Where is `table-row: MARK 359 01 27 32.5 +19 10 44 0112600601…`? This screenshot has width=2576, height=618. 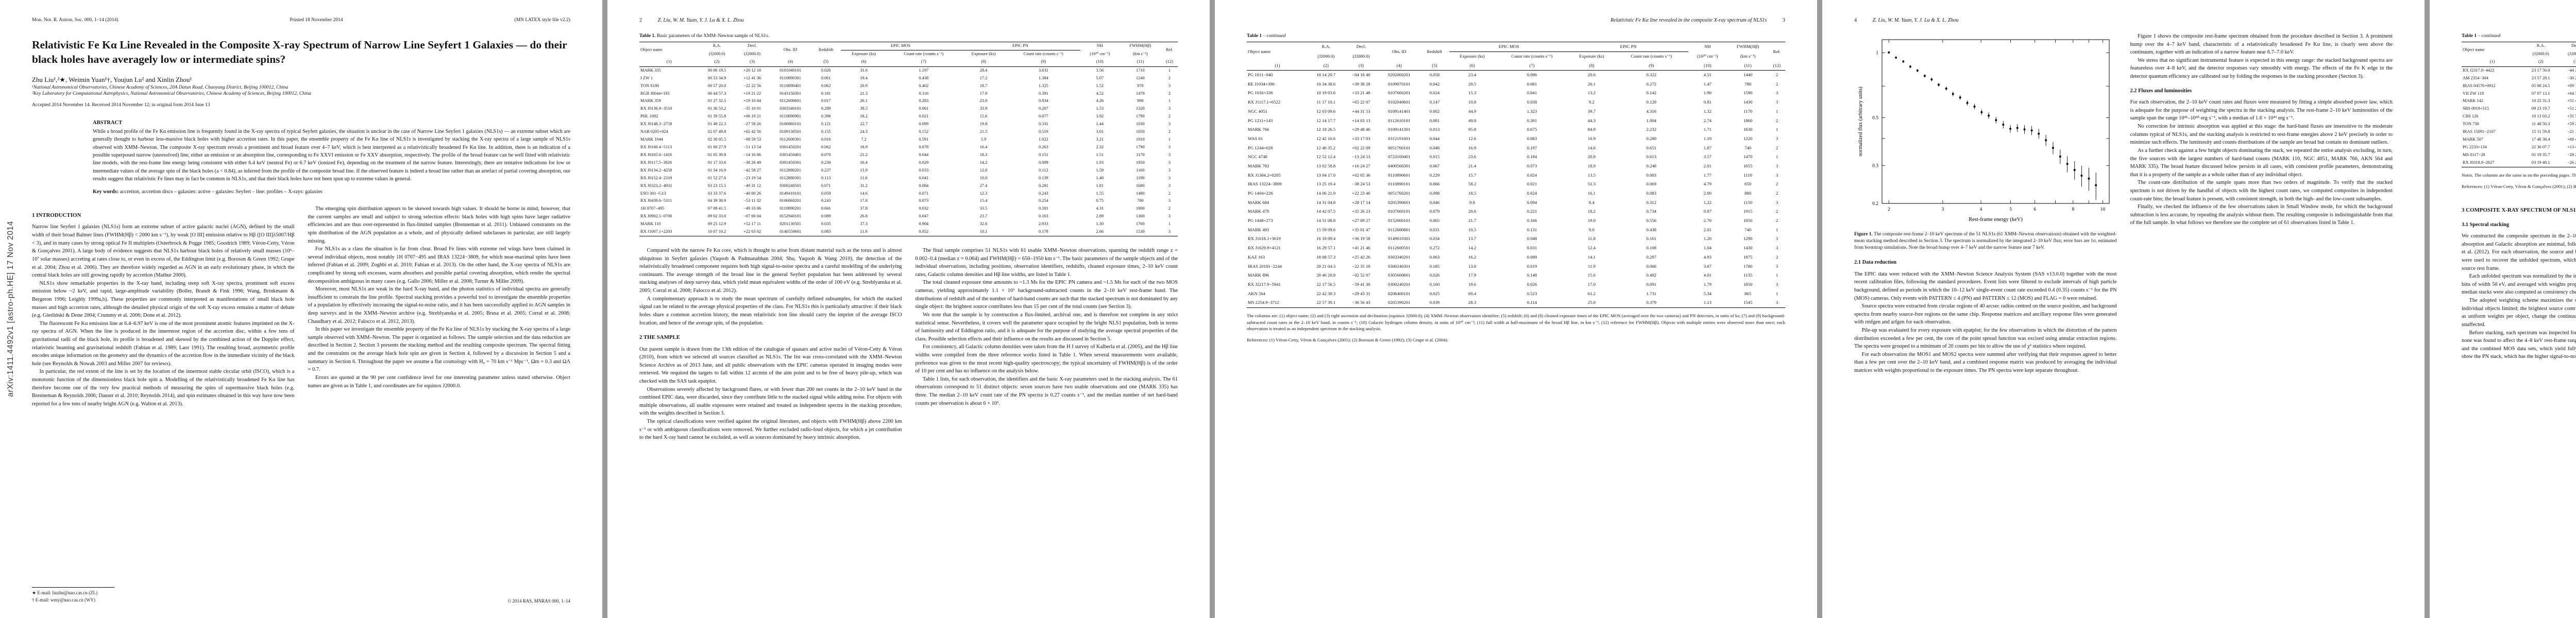
table-row: MARK 359 01 27 32.5 +19 10 44 0112600601… is located at coordinates (908, 101).